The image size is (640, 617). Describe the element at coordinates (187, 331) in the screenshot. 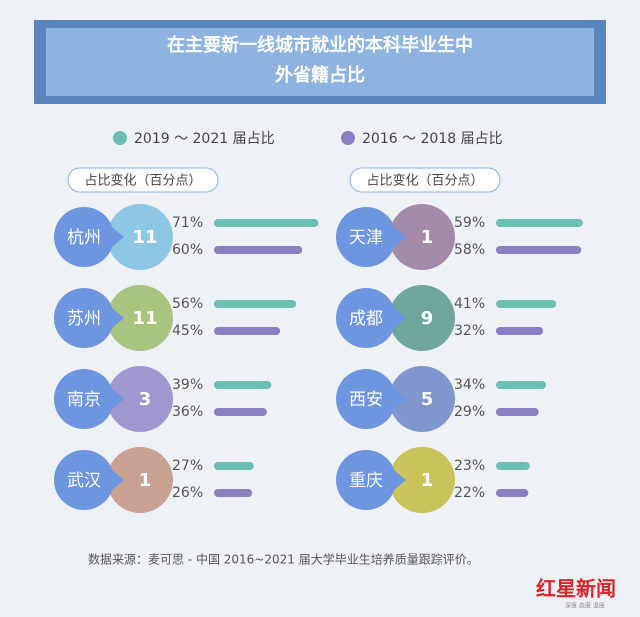

I see `value-label: 45%` at that location.